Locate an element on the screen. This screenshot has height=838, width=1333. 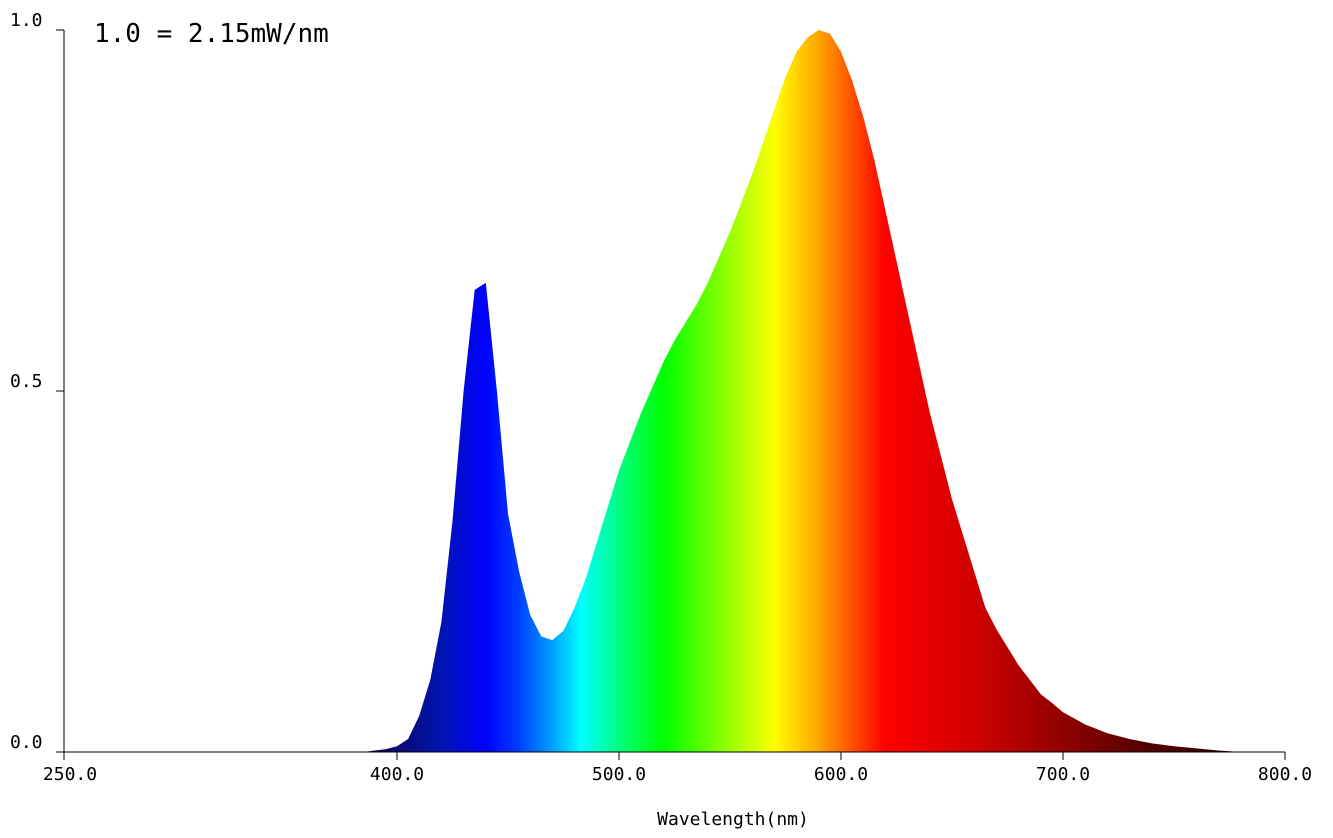
x-tick-label: 800.0 is located at coordinates (1285, 774).